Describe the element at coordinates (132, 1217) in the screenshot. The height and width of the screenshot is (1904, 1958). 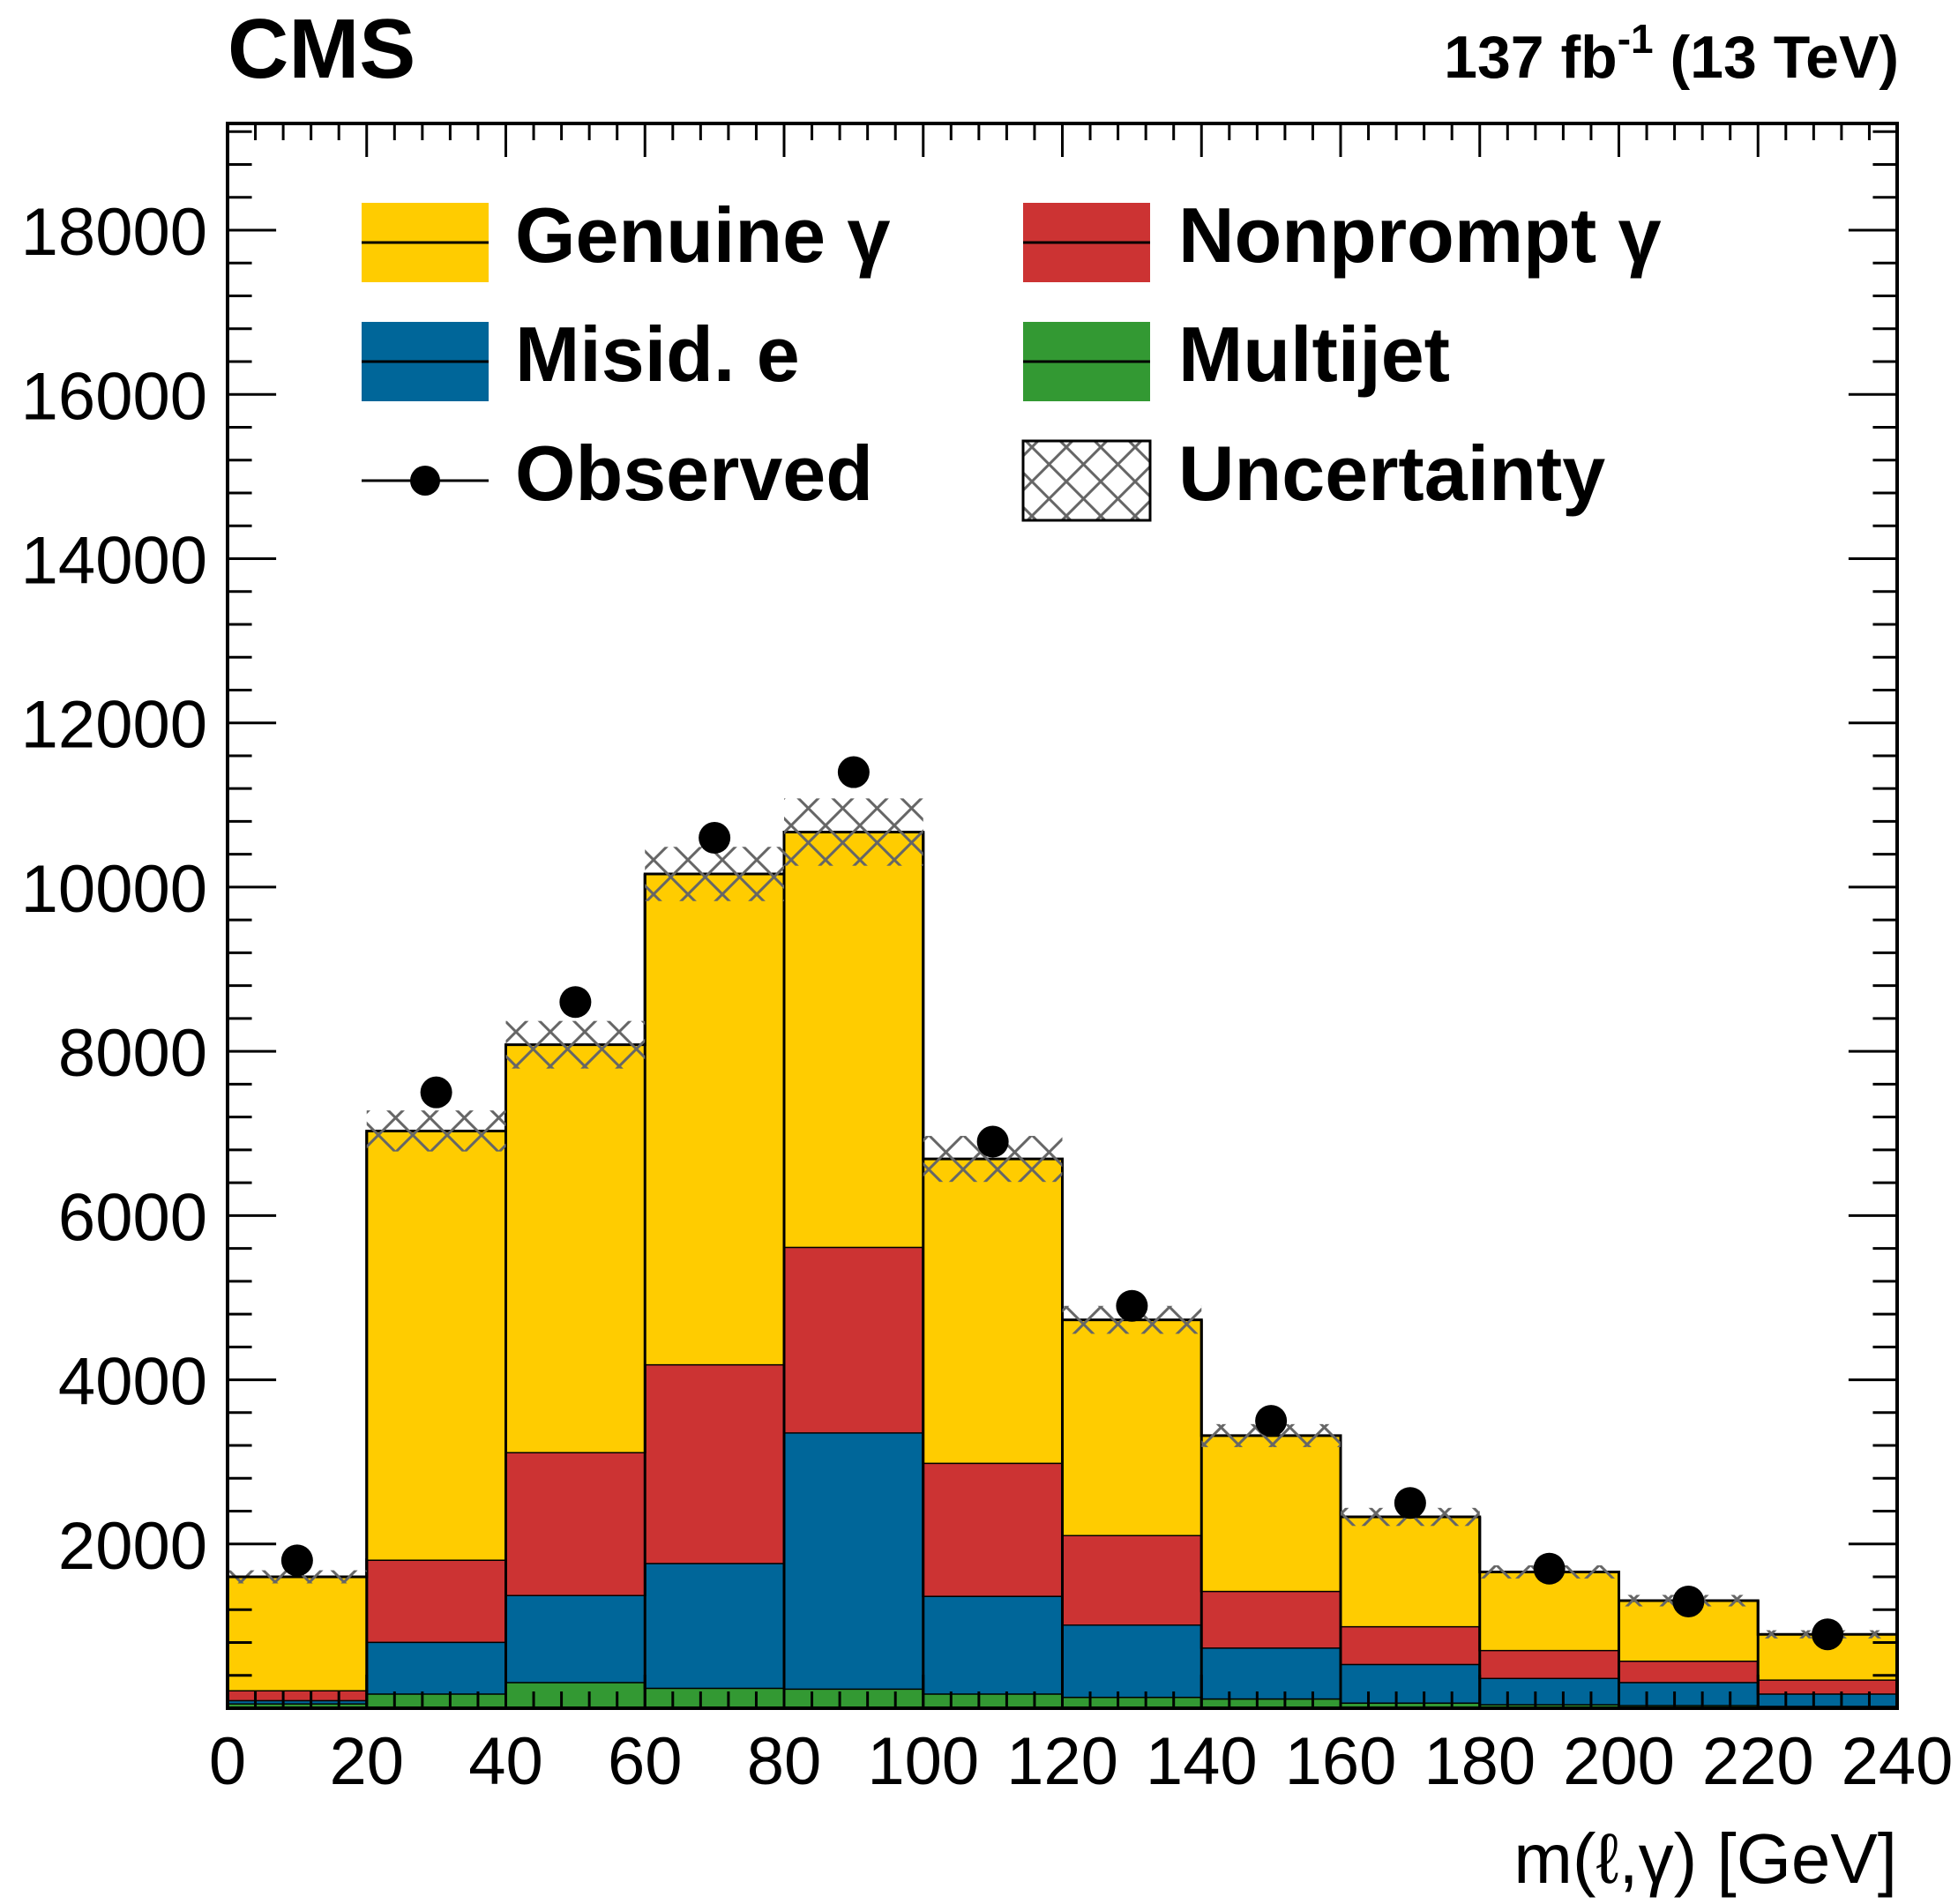
I see `y-tick-label-6000: 6000` at that location.